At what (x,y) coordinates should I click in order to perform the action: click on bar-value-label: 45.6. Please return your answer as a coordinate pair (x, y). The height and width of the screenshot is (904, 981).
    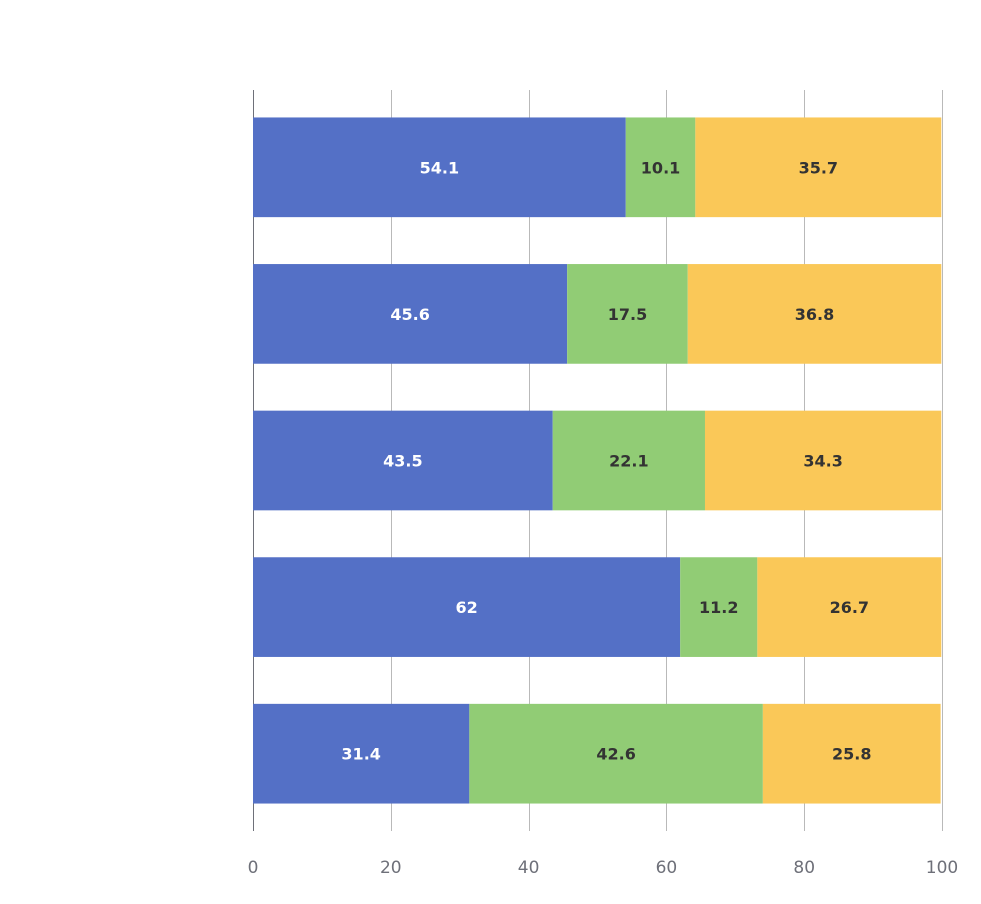
    Looking at the image, I should click on (409, 314).